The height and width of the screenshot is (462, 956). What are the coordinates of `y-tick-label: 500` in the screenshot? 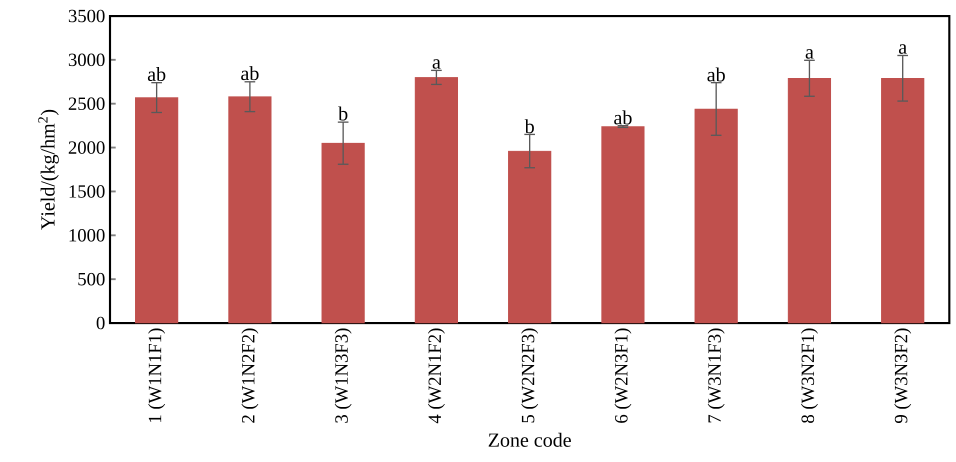 It's located at (91, 279).